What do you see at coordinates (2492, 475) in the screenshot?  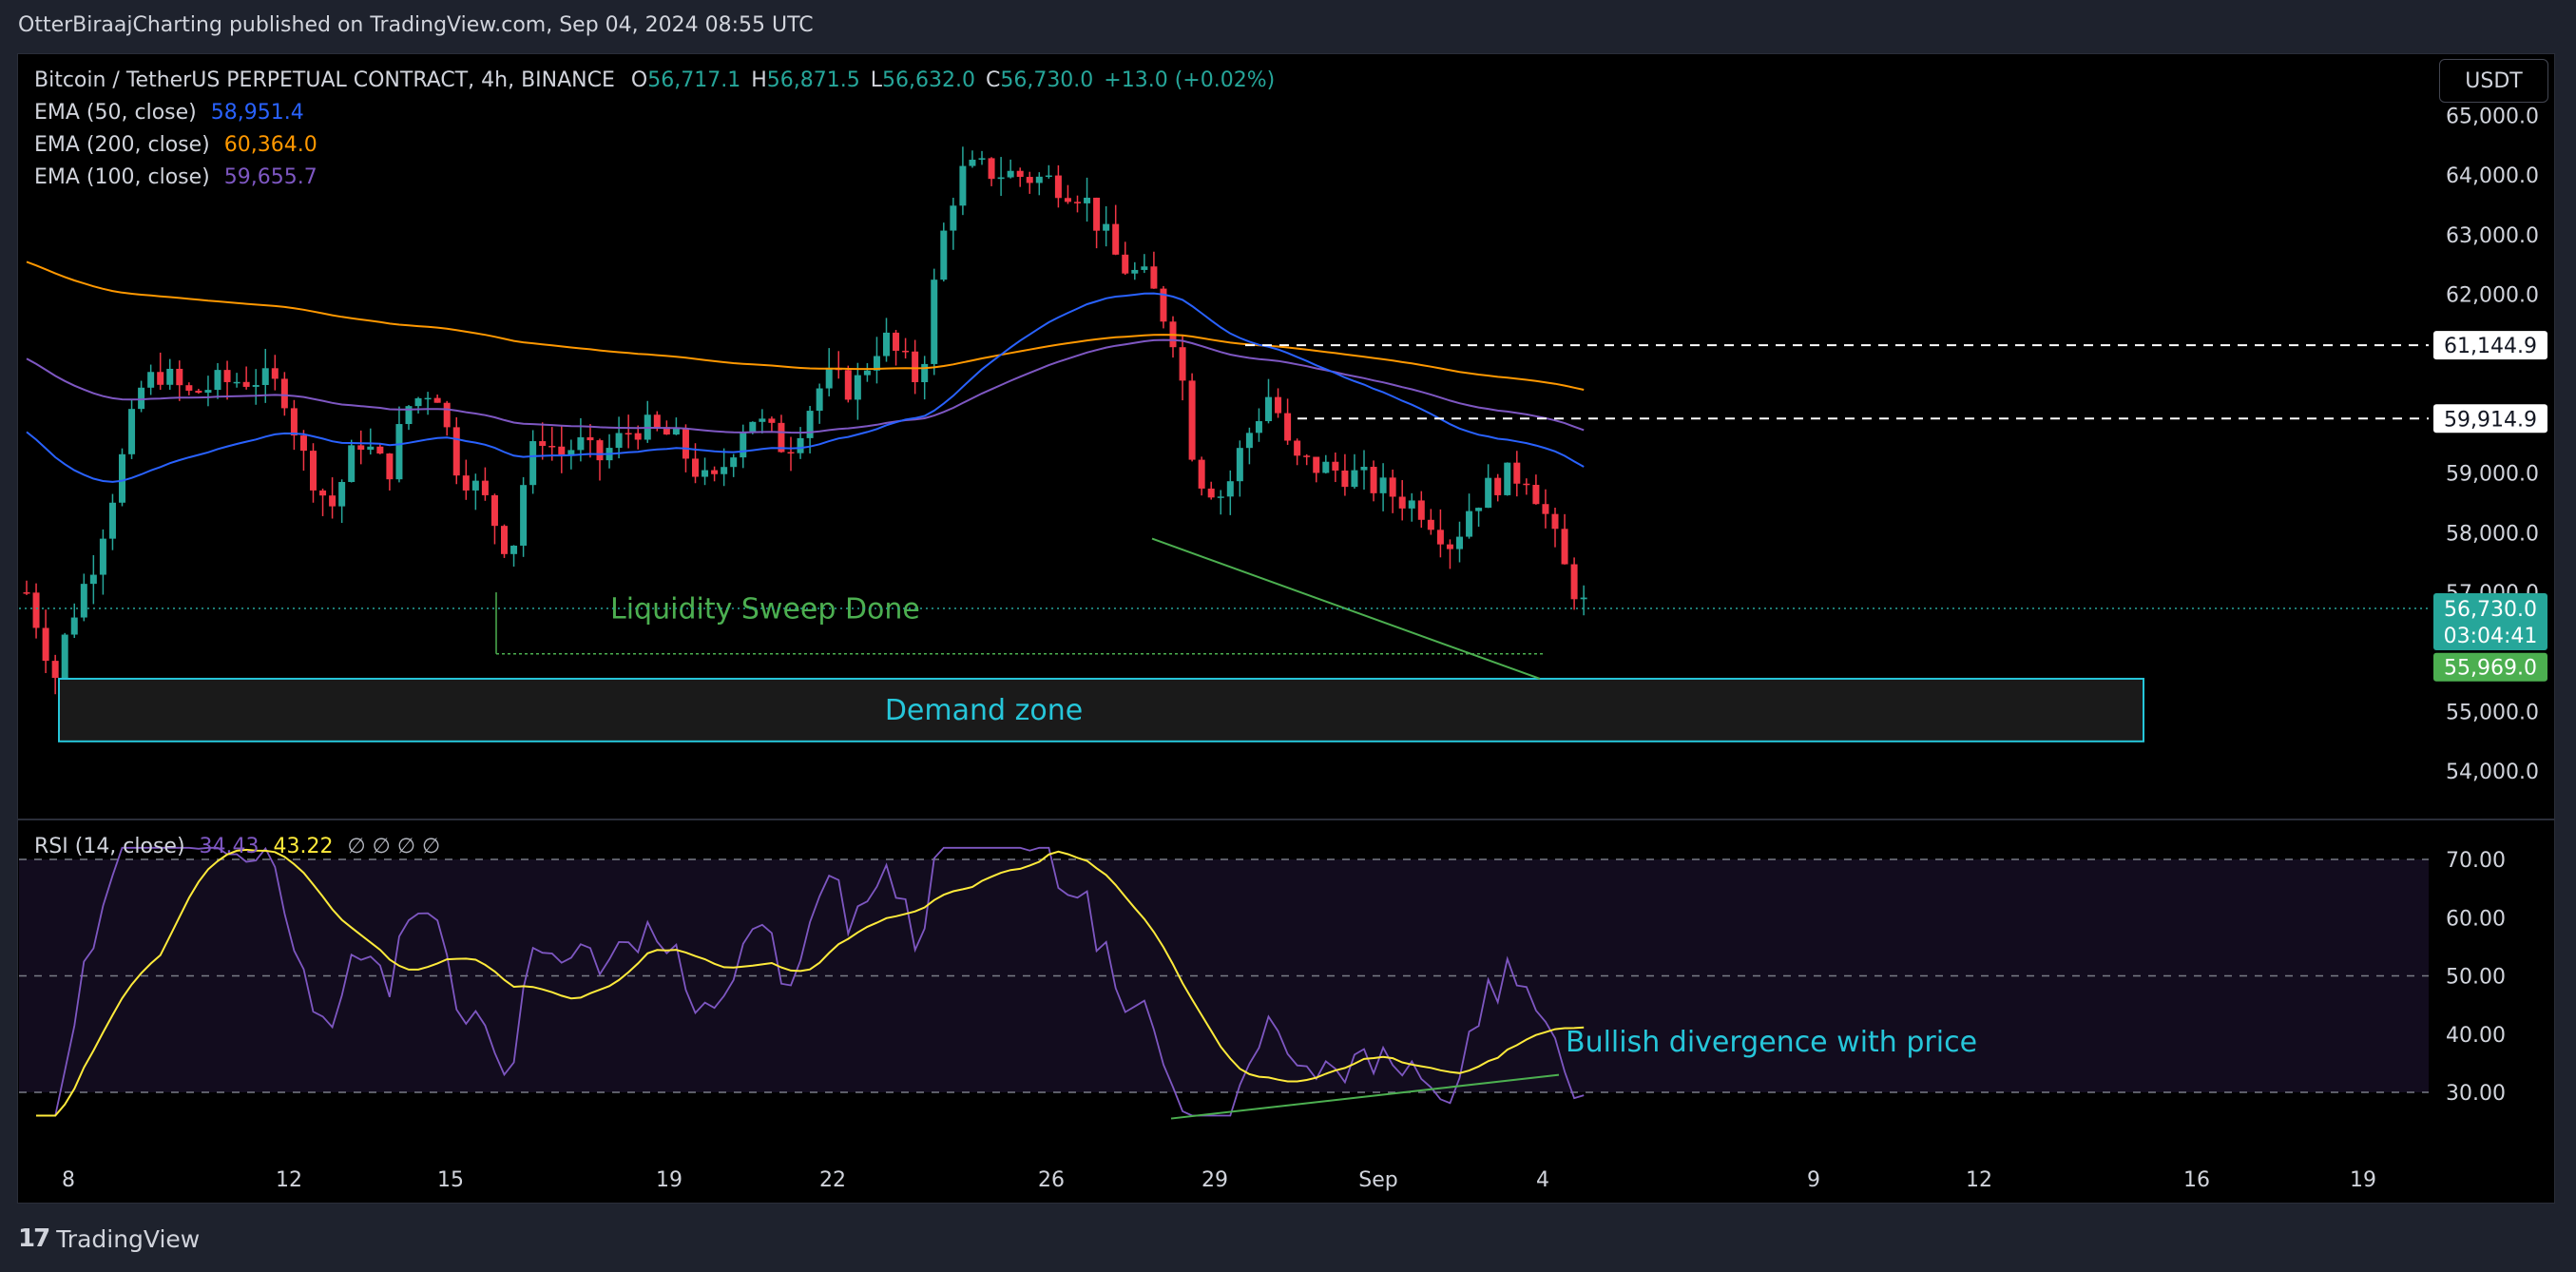 I see `price-axis-tick: 59,000.0` at bounding box center [2492, 475].